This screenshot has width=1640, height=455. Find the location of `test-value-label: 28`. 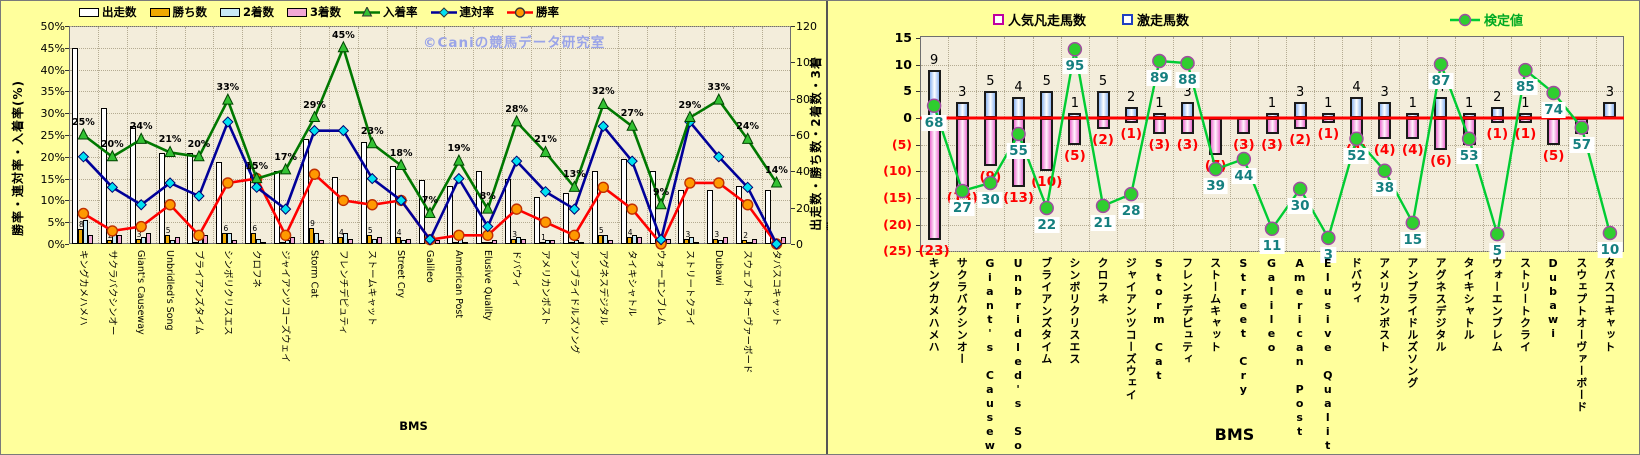

test-value-label: 28 is located at coordinates (1131, 211).